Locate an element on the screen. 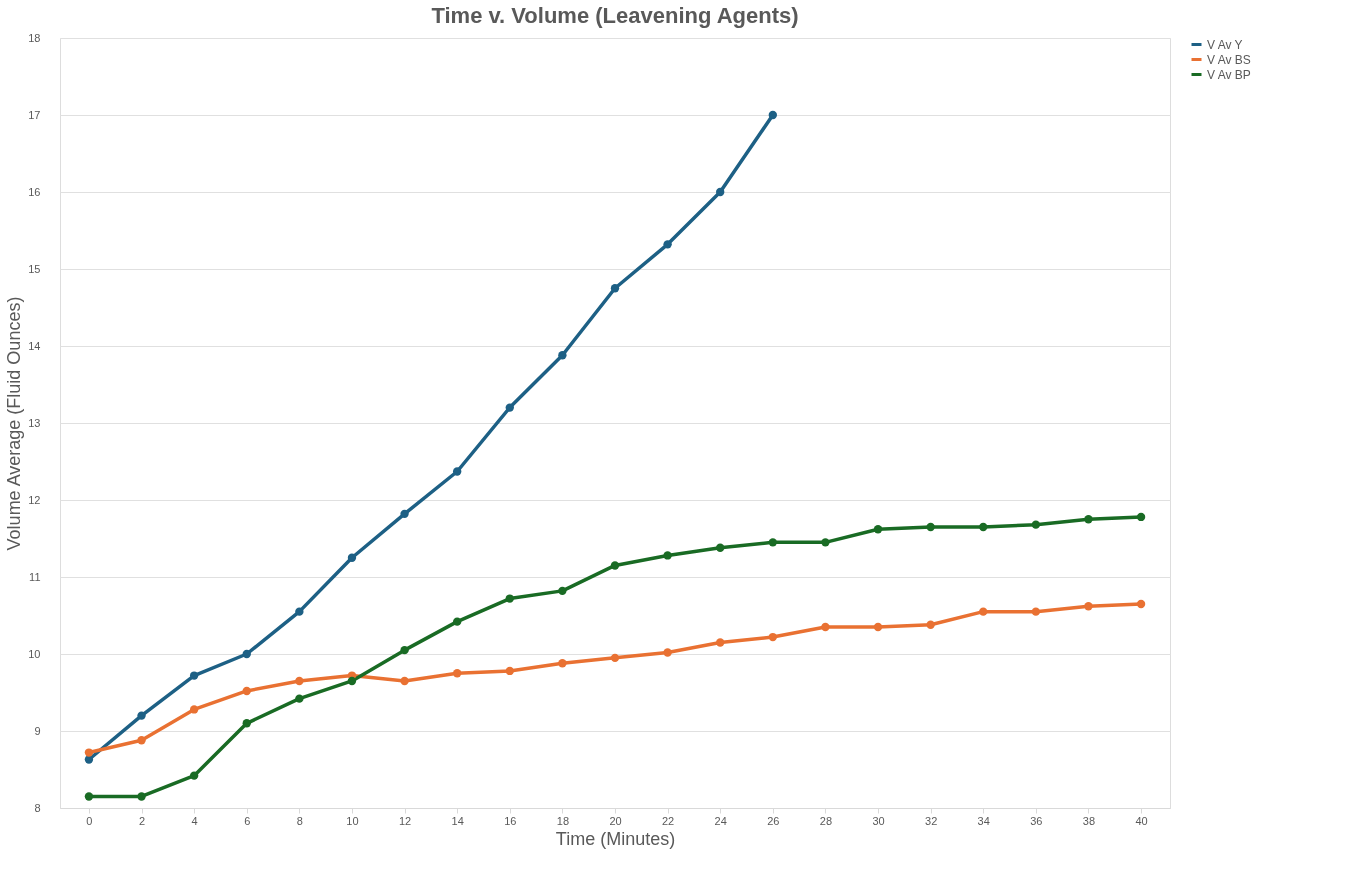 The image size is (1369, 884). x-tick-label: 34 is located at coordinates (983, 820).